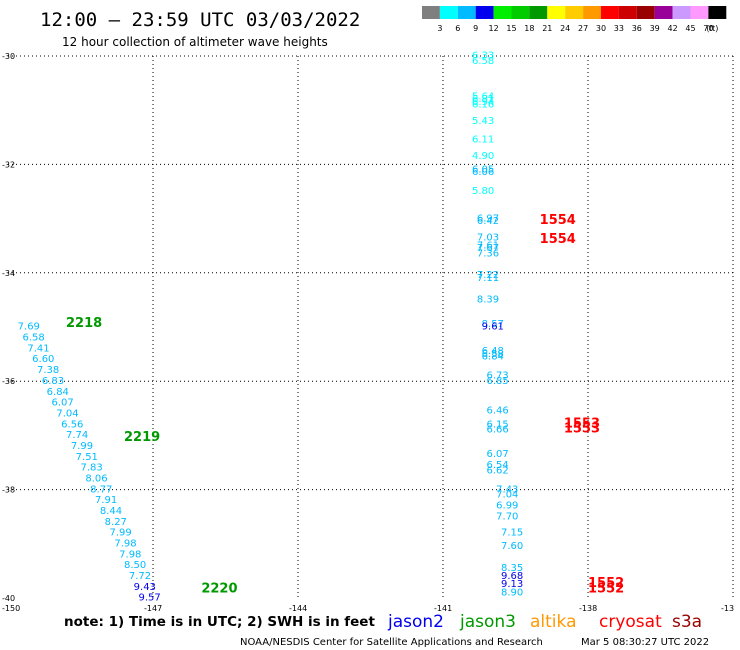 The height and width of the screenshot is (650, 740). Describe the element at coordinates (574, 19) in the screenshot. I see `colorbar: 3 6 9 12 15 18 21 24 27 30 33 36 39 42 45 70(ft)` at that location.